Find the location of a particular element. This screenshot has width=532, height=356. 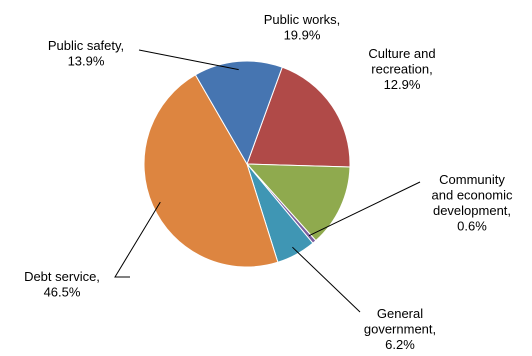

slice-label-line: General is located at coordinates (400, 313).